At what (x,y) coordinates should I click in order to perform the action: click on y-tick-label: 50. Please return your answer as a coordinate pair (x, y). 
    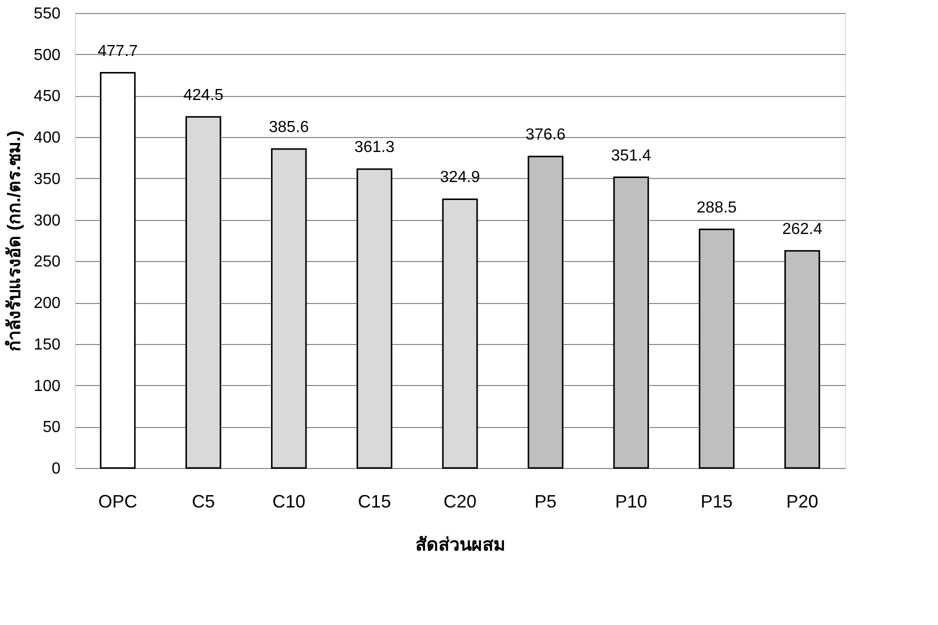
    Looking at the image, I should click on (51, 427).